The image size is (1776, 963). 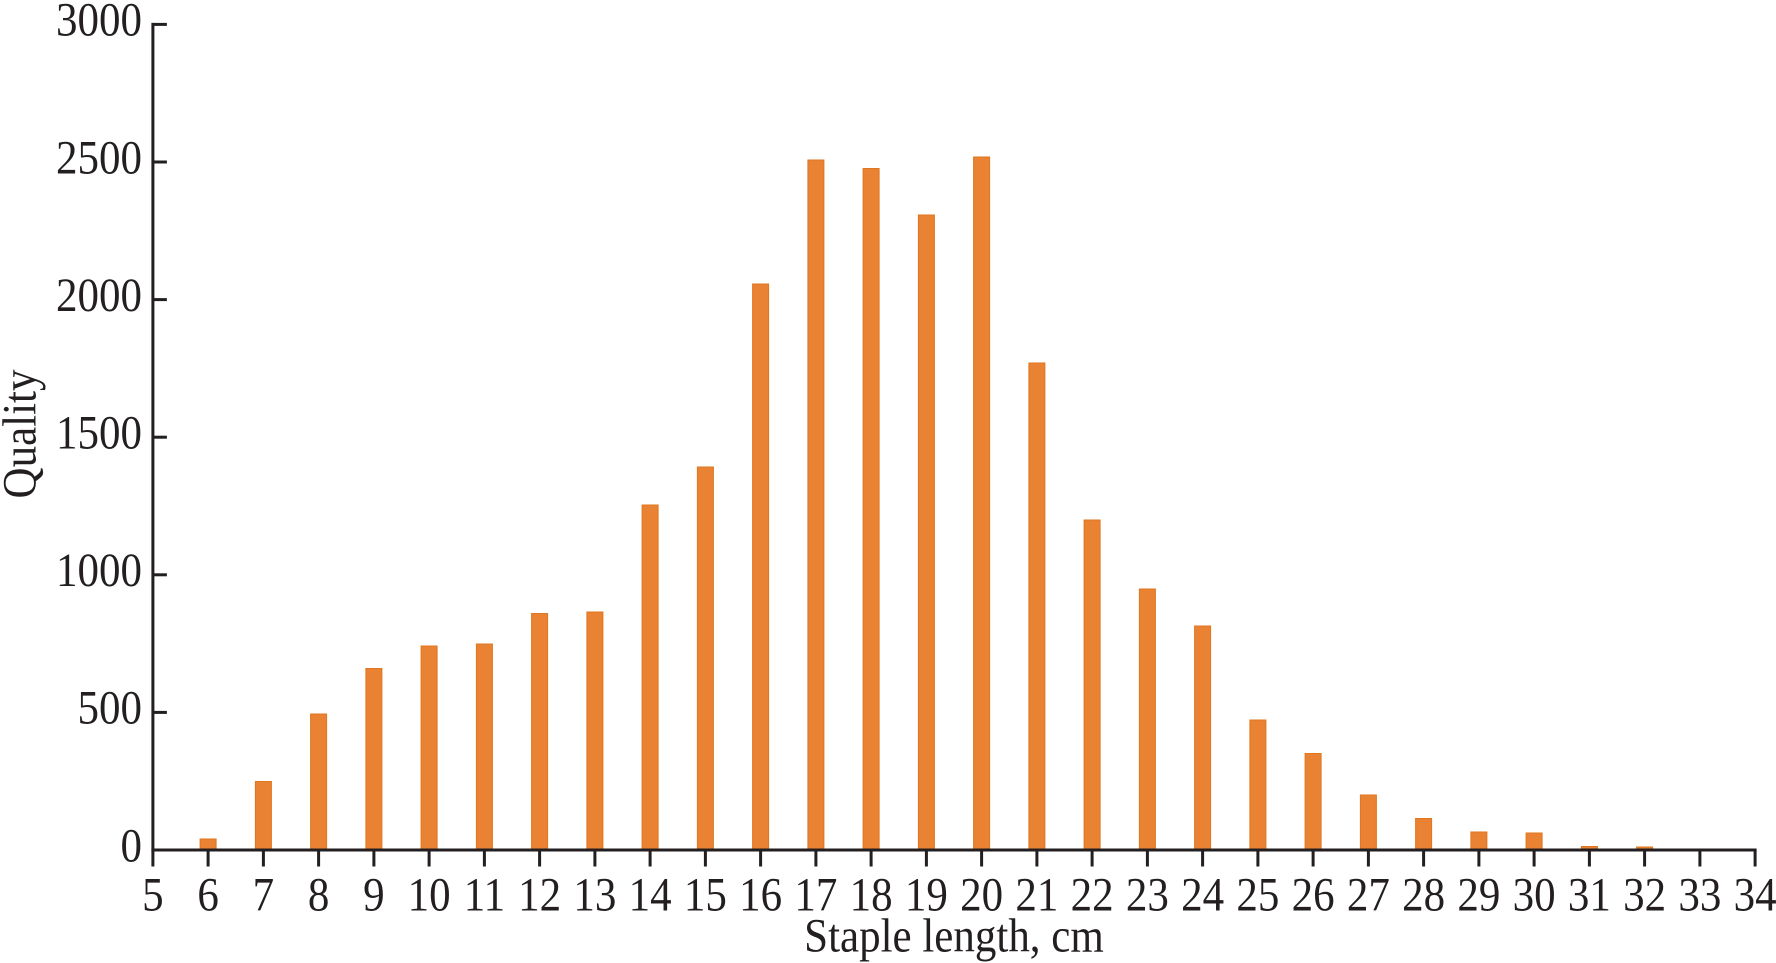 What do you see at coordinates (981, 895) in the screenshot?
I see `svg-text: 20` at bounding box center [981, 895].